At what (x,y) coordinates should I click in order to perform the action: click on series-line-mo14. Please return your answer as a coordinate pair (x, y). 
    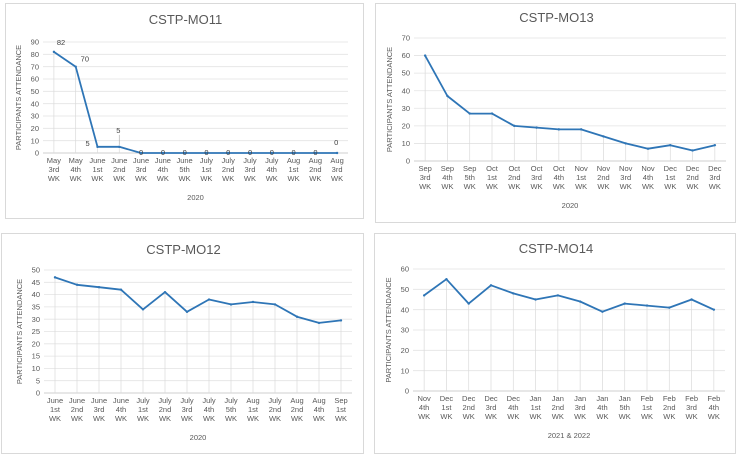
    Looking at the image, I should click on (569, 295).